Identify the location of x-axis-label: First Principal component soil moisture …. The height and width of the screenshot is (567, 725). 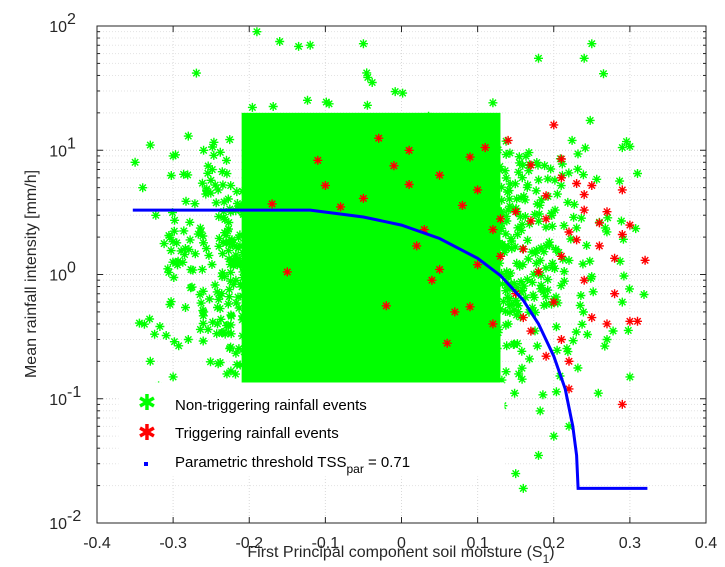
(400, 555).